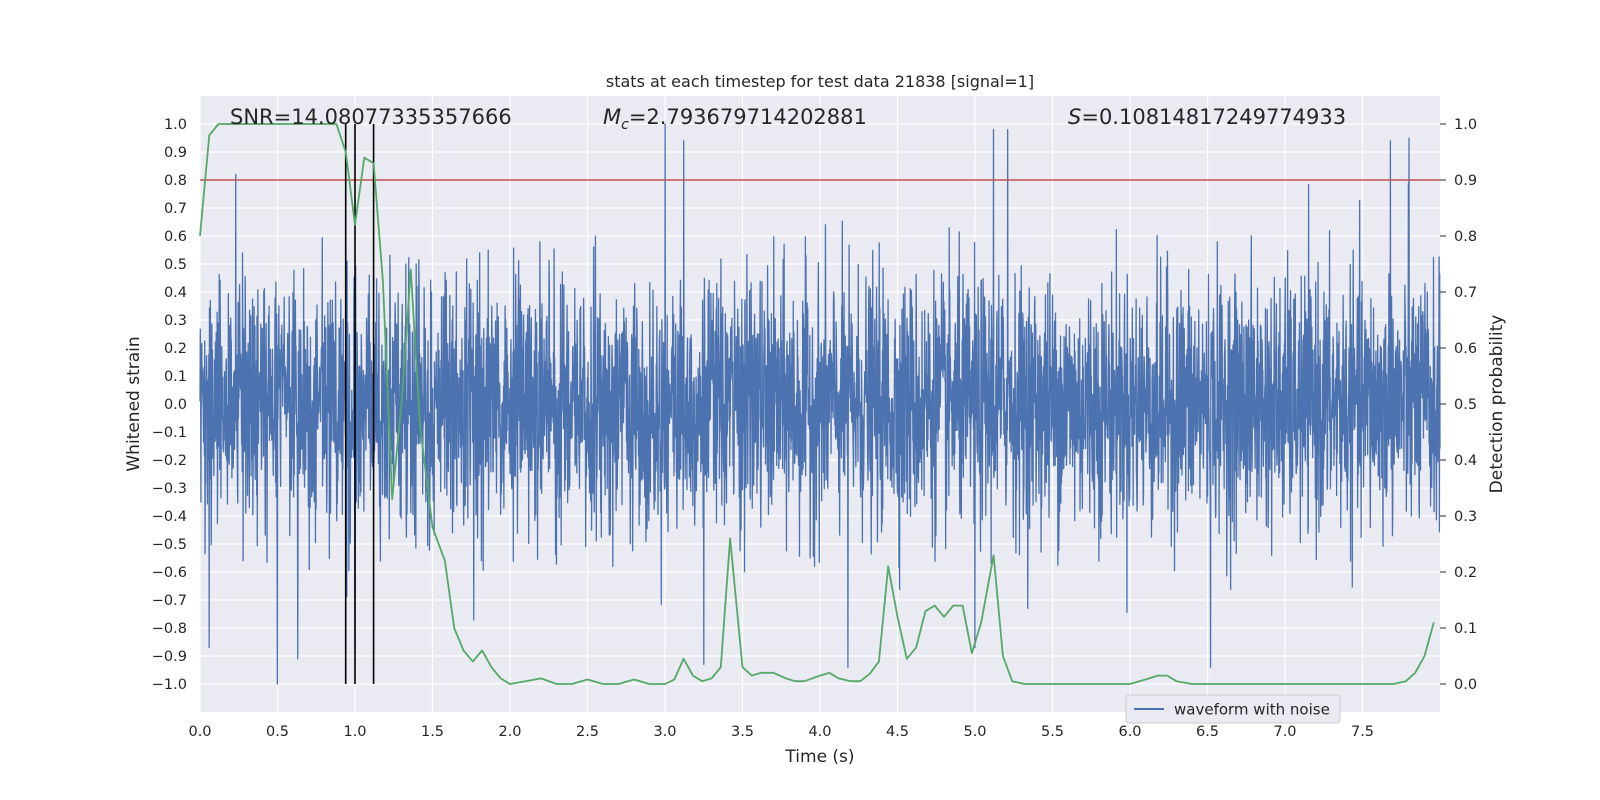 This screenshot has height=800, width=1600. Describe the element at coordinates (1465, 181) in the screenshot. I see `y-tick-label-right: 0.9` at that location.